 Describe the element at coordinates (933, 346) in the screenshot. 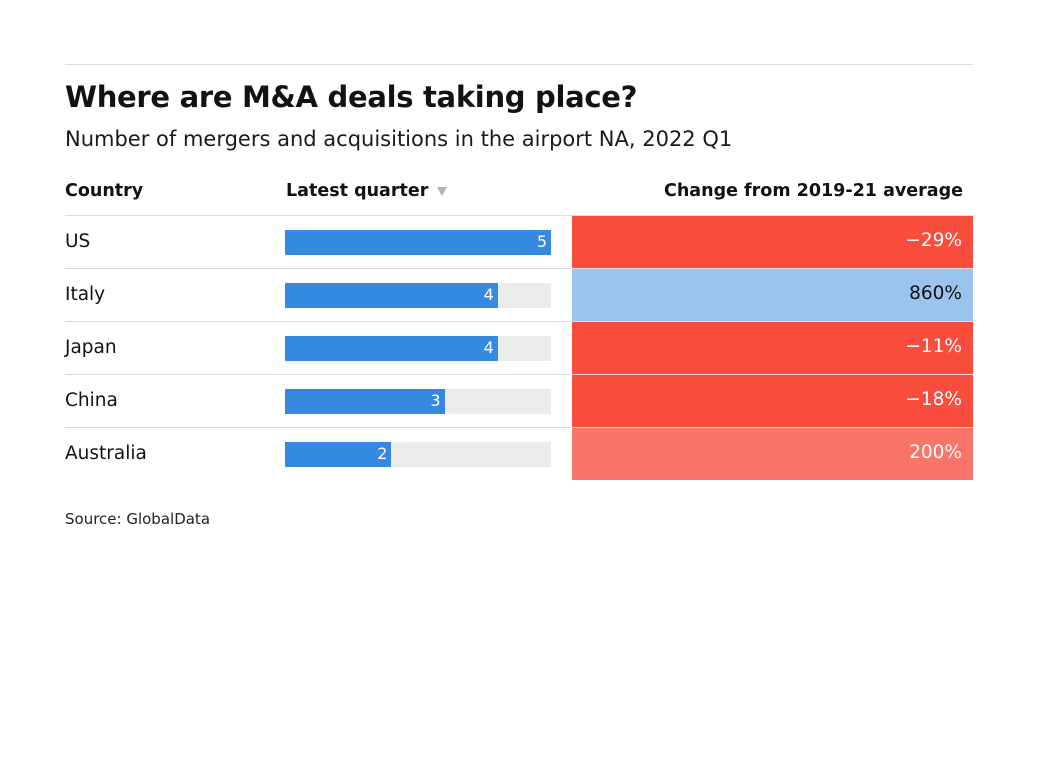

I see `change-value: −11%` at that location.